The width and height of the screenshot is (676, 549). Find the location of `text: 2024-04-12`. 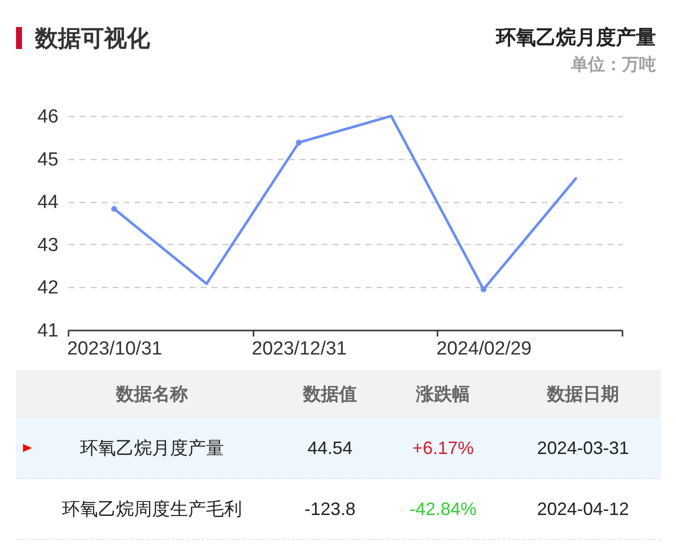

text: 2024-04-12 is located at coordinates (583, 509).